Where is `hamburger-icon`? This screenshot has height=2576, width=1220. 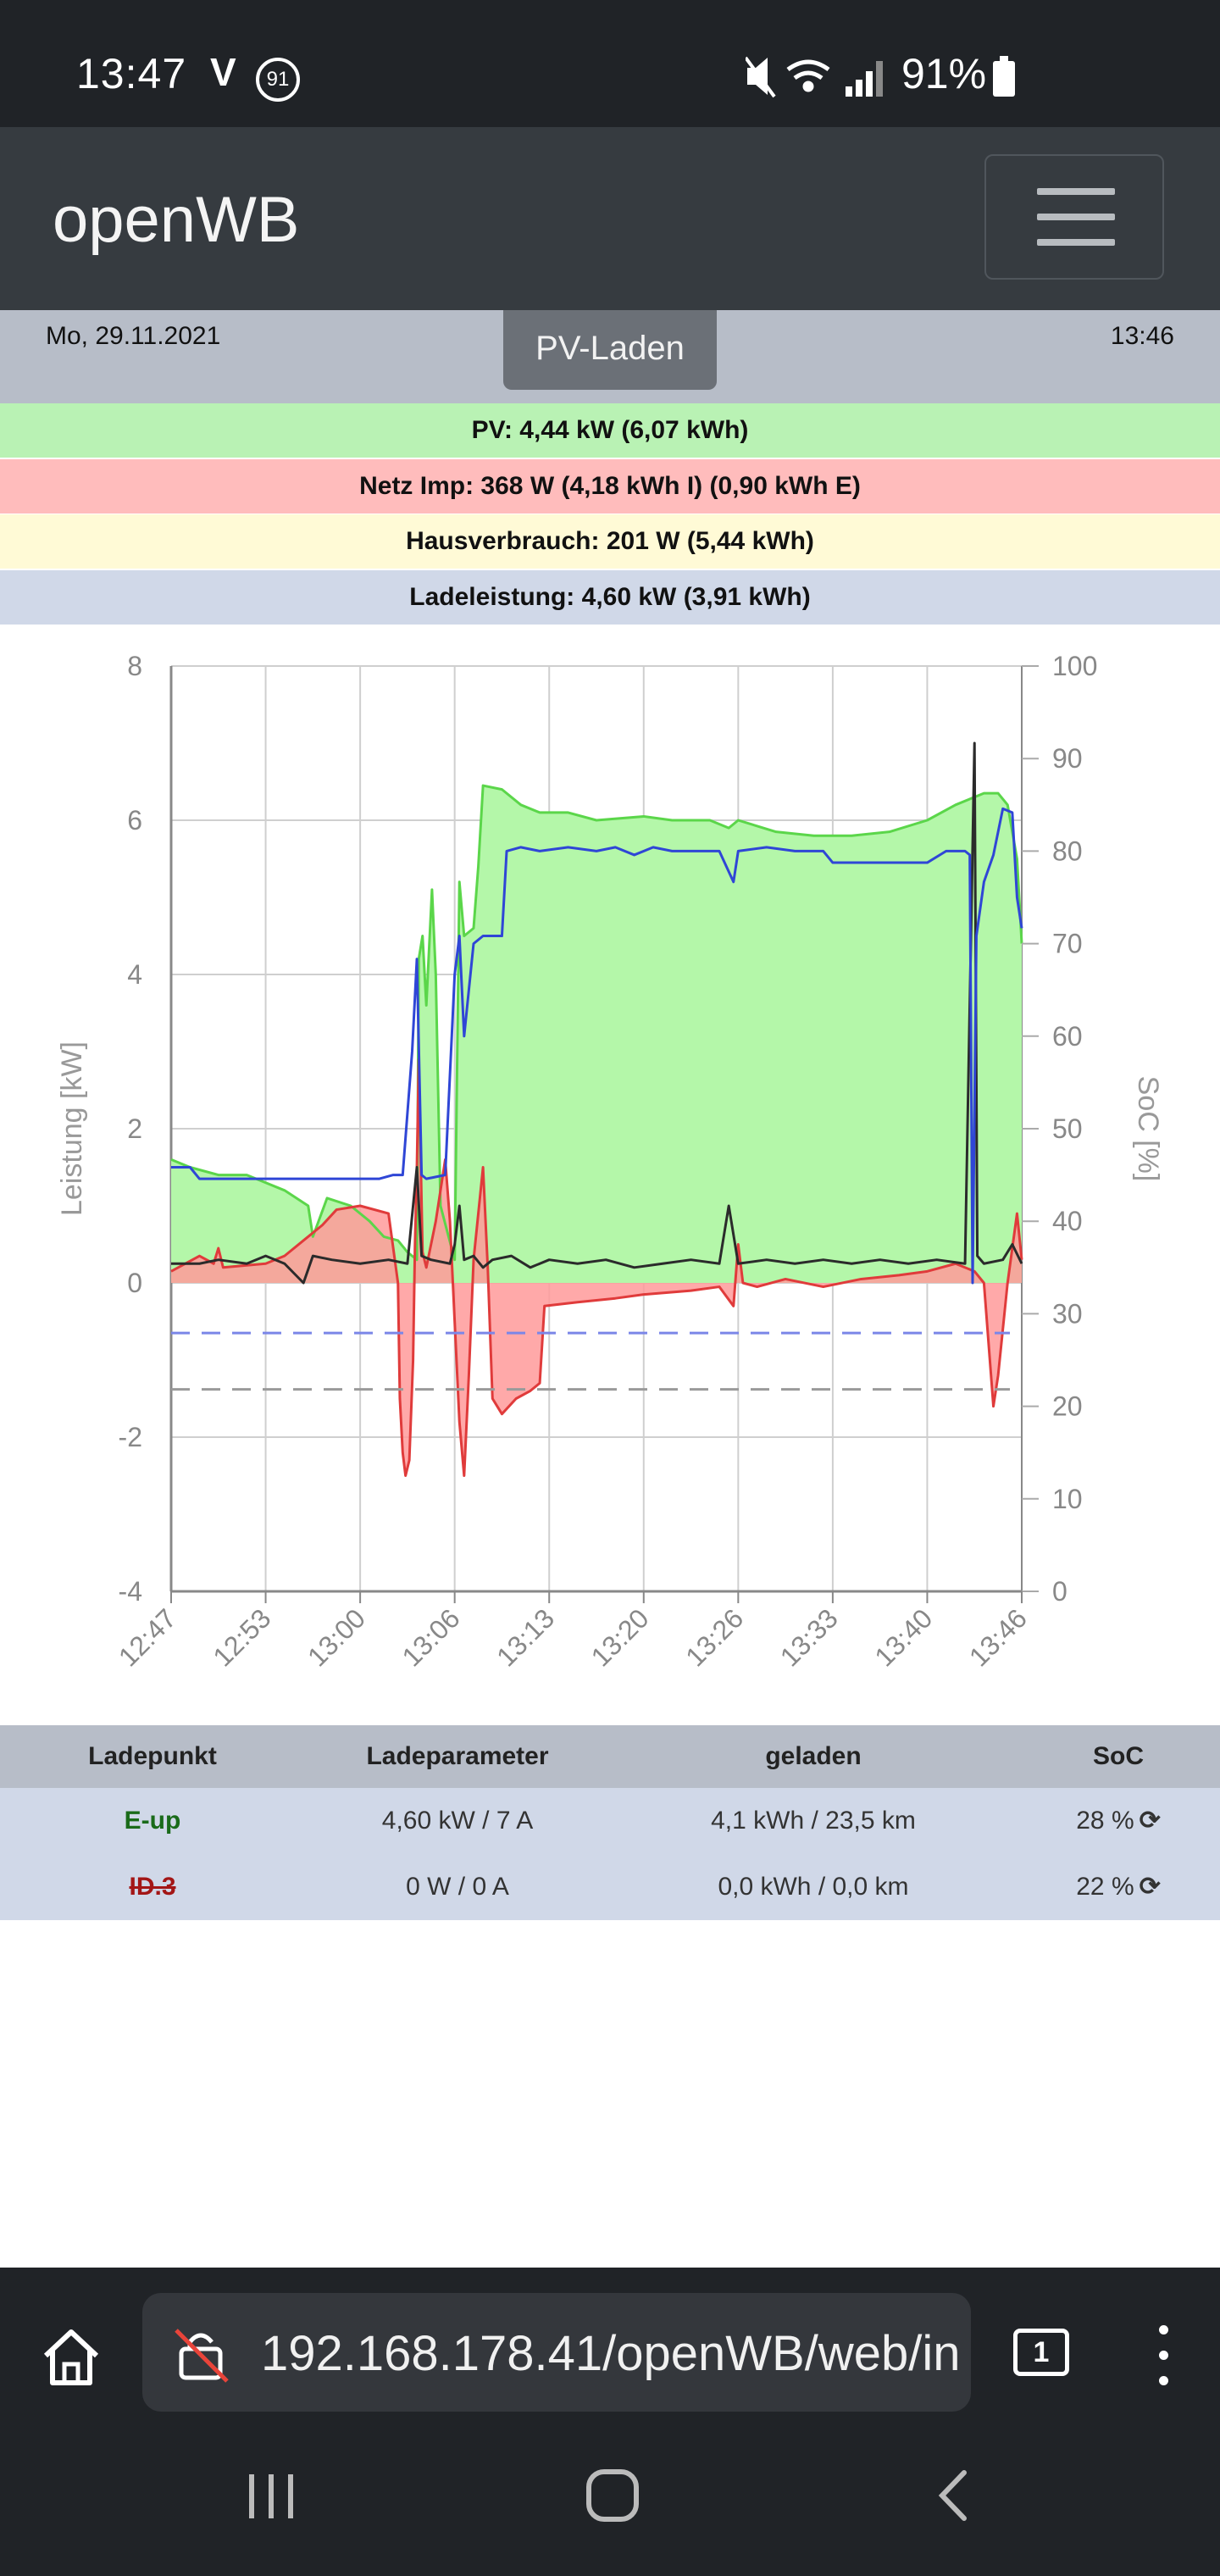 hamburger-icon is located at coordinates (1076, 191).